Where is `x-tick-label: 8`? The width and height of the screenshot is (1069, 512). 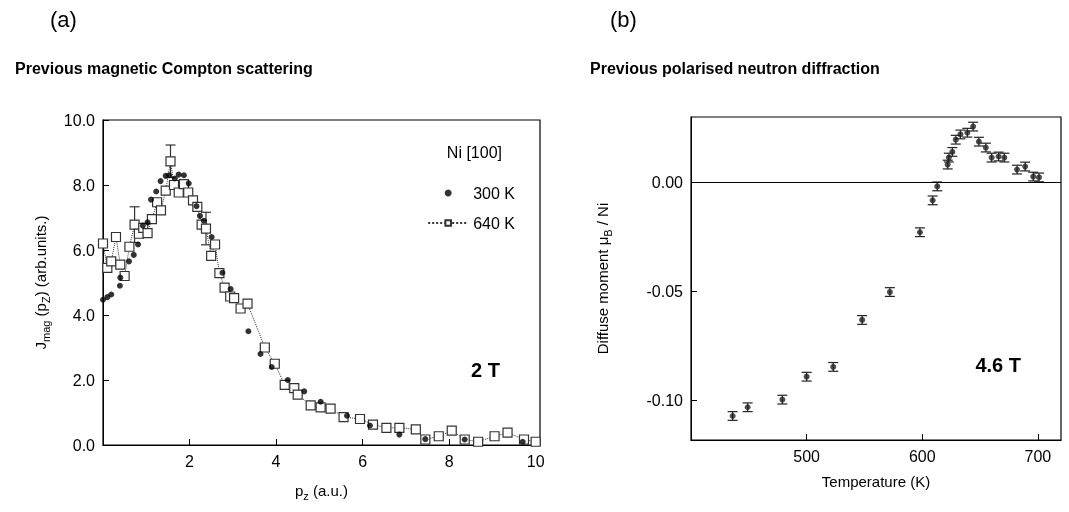 x-tick-label: 8 is located at coordinates (449, 461).